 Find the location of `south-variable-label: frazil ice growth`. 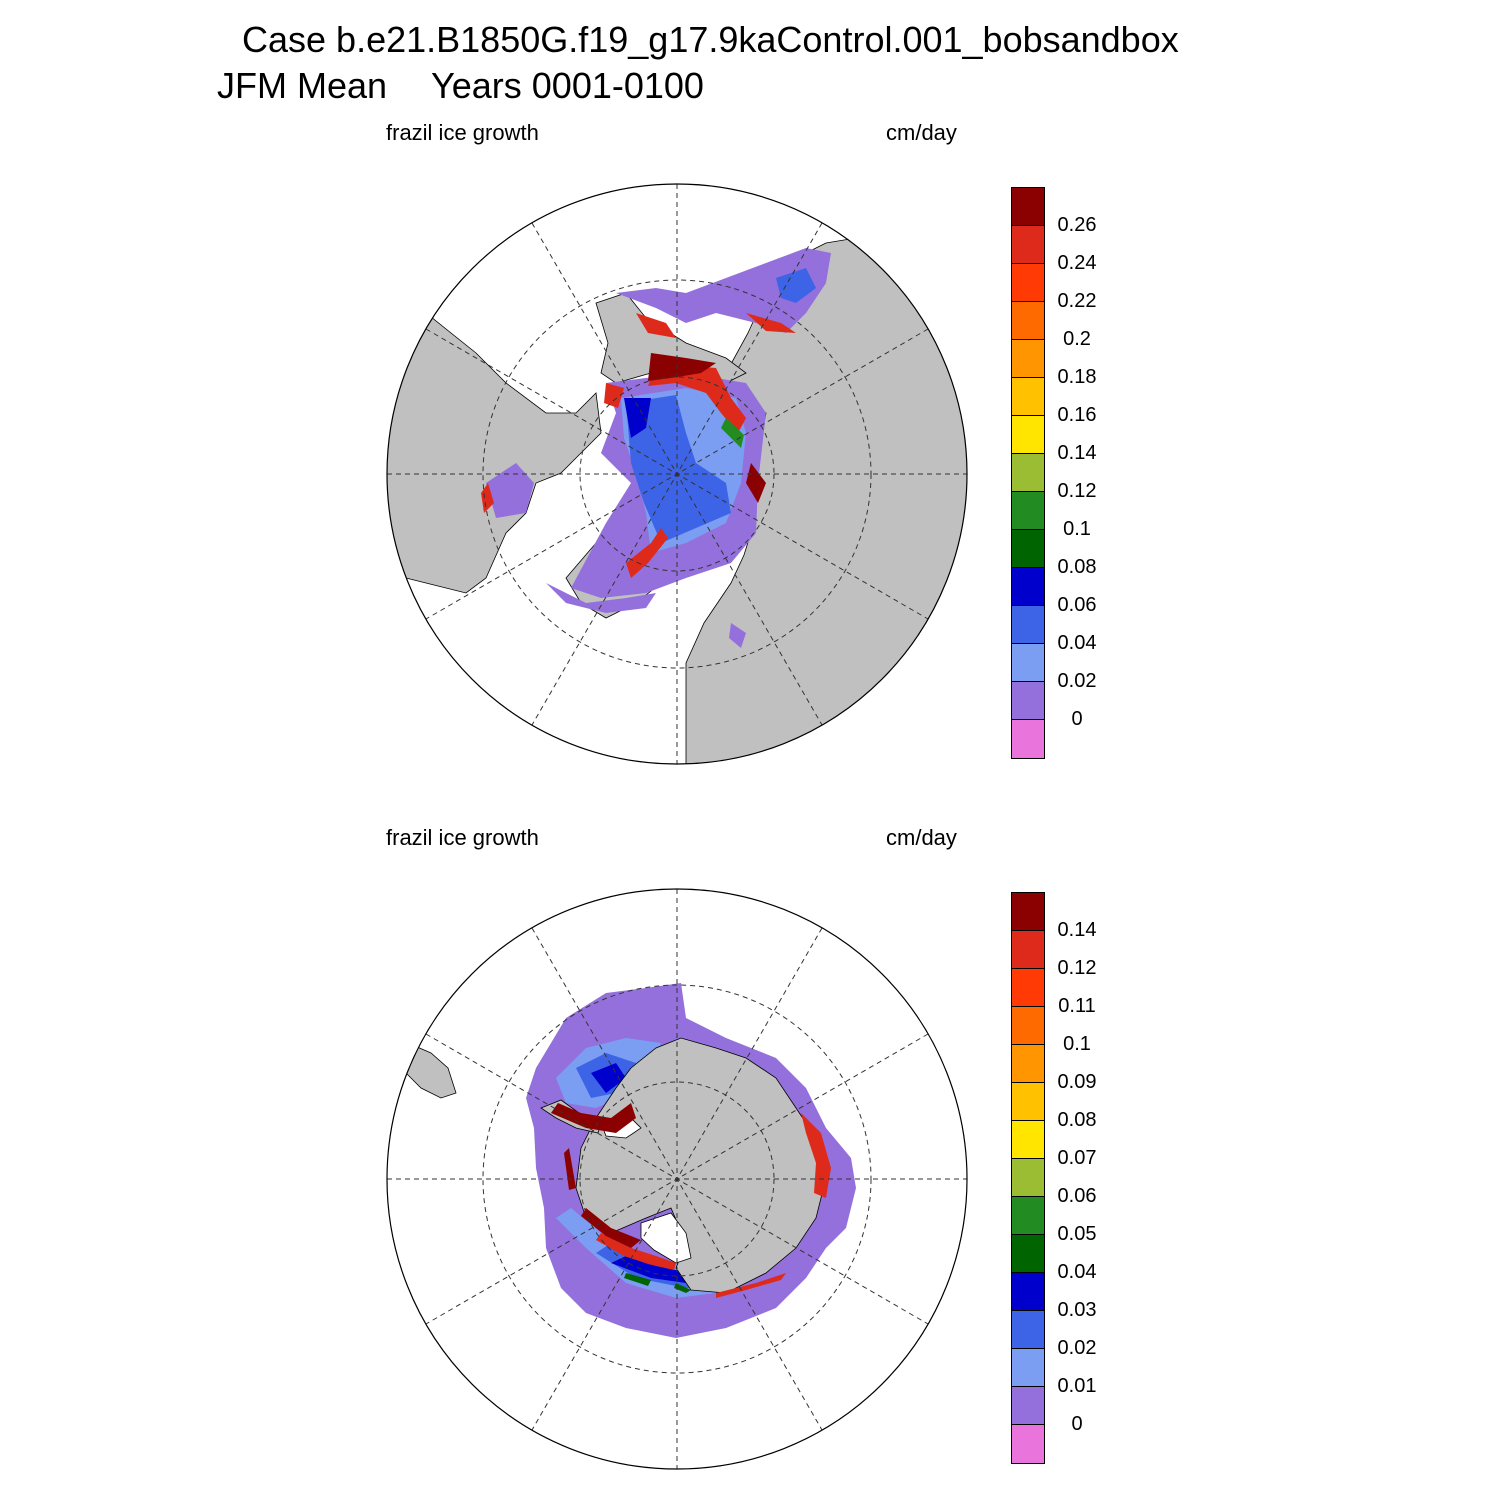

south-variable-label: frazil ice growth is located at coordinates (462, 837).